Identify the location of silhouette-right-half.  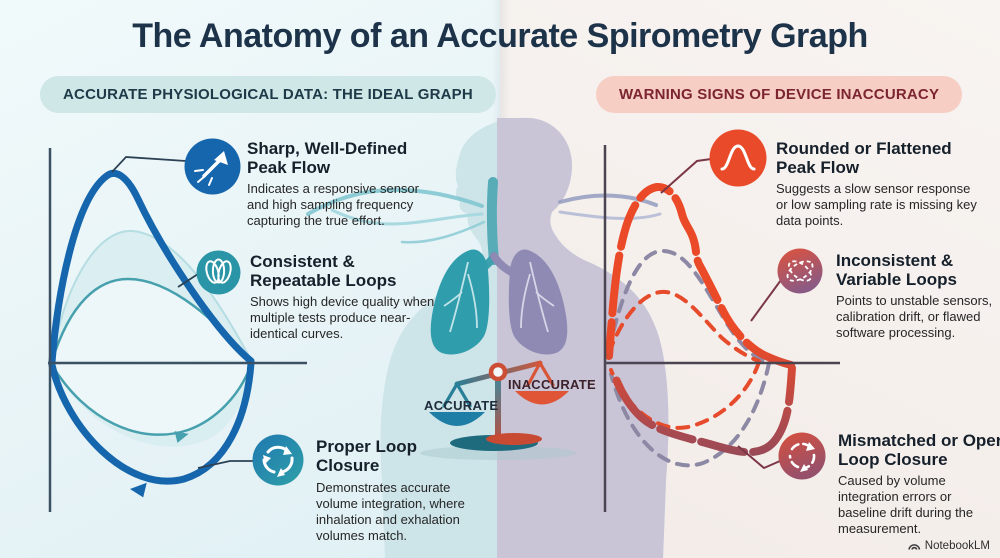
(583, 338).